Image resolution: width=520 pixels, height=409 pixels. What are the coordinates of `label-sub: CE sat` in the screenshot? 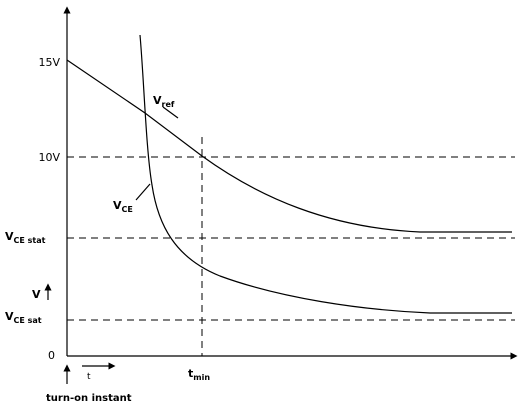 It's located at (28, 320).